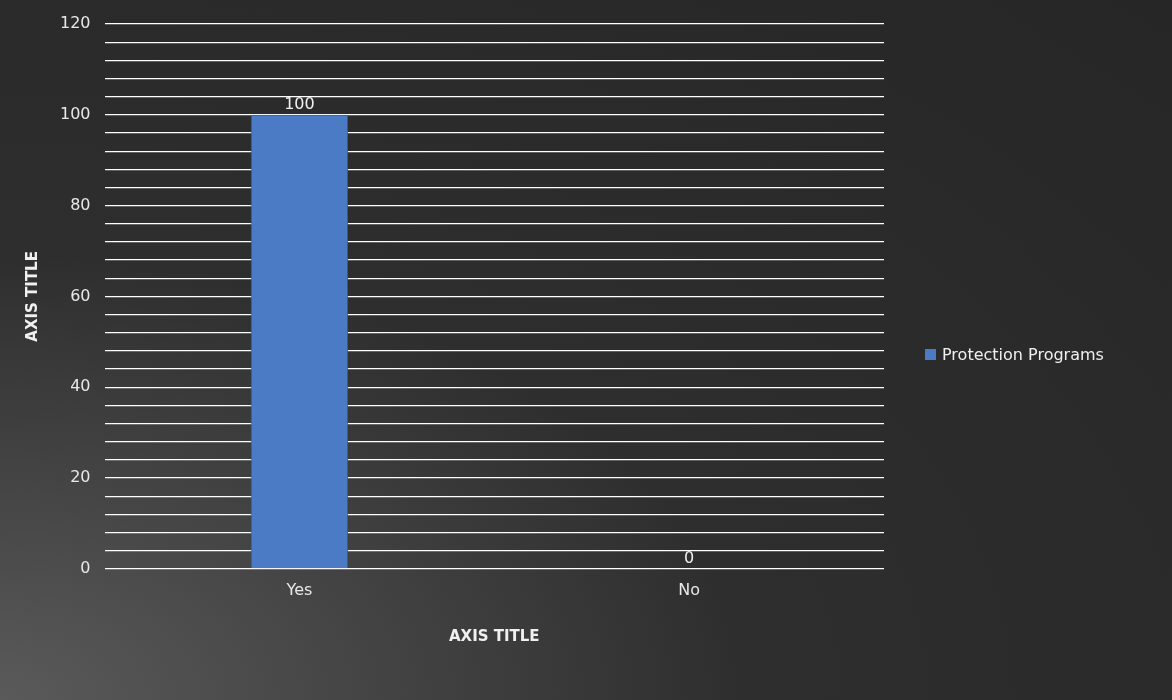 The image size is (1172, 700). I want to click on x-axis-title: AXIS TITLE, so click(494, 635).